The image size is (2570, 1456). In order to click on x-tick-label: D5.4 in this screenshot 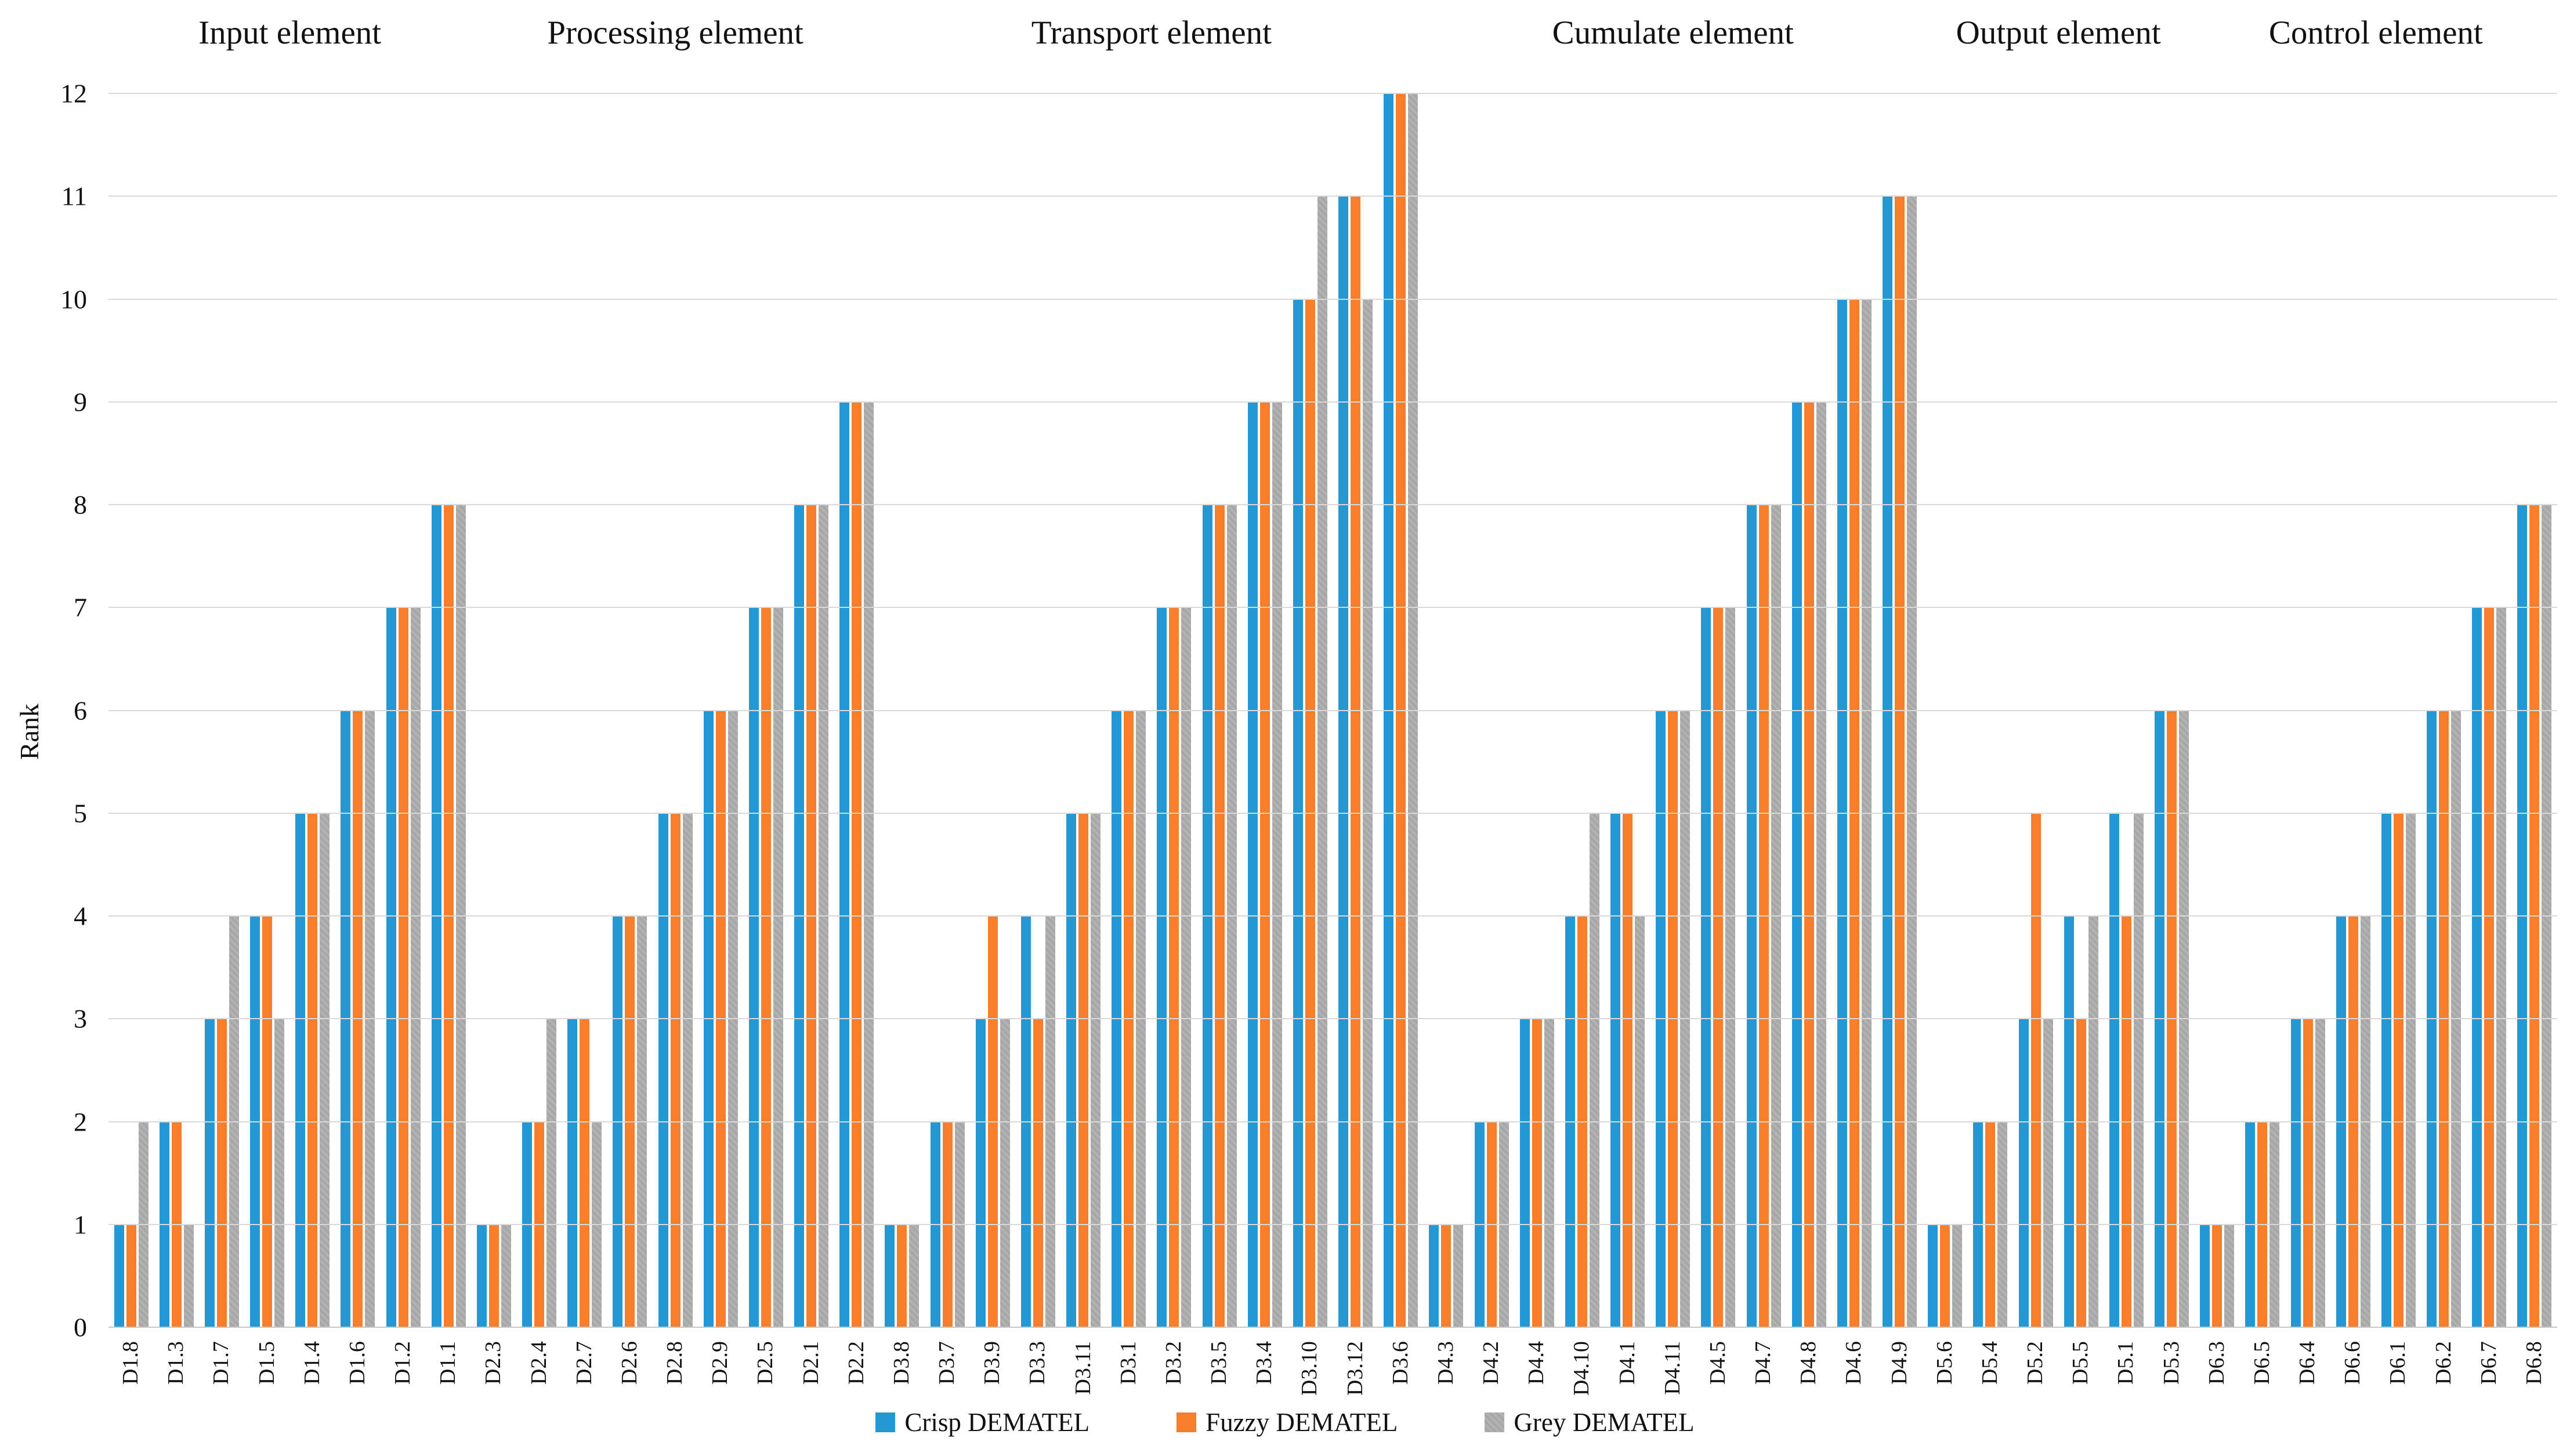, I will do `click(1990, 1363)`.